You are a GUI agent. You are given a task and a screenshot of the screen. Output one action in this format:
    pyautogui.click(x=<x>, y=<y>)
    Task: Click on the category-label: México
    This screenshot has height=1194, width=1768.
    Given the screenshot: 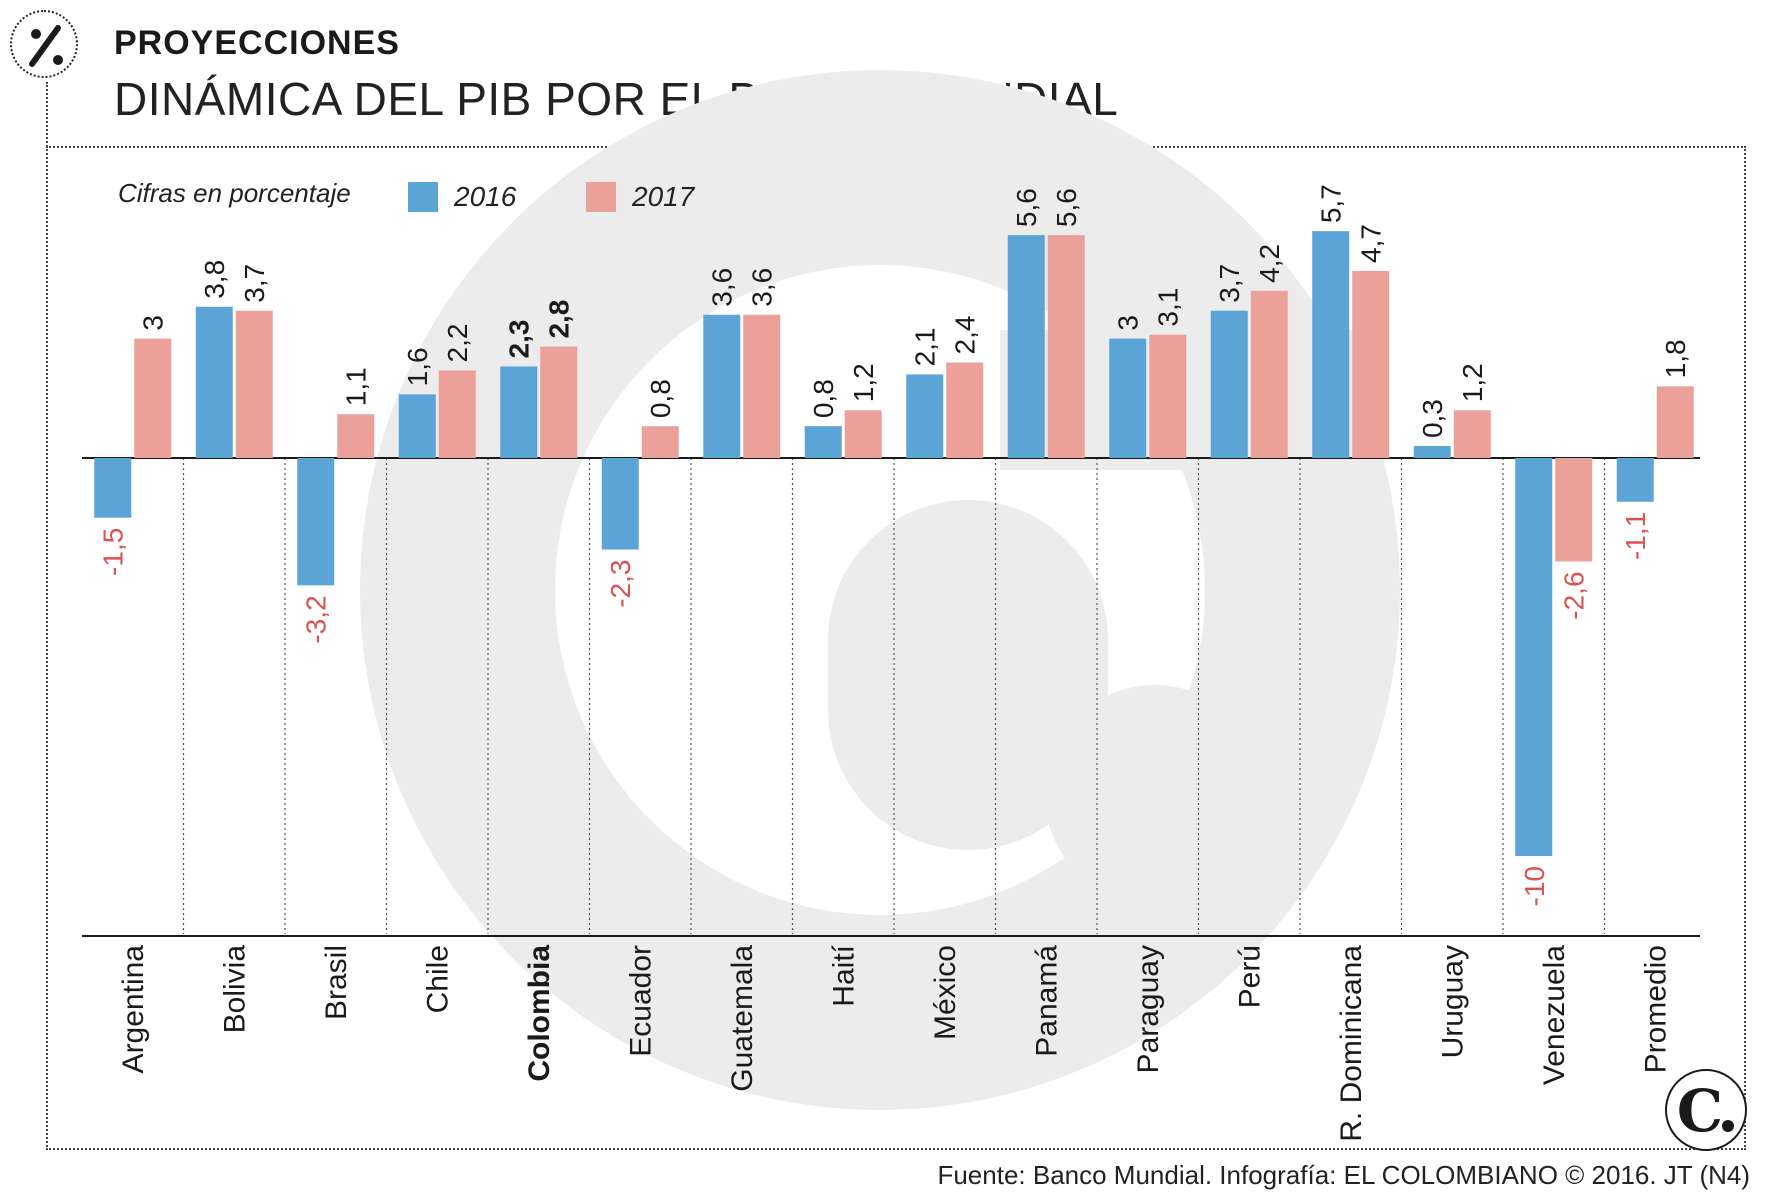 What is the action you would take?
    pyautogui.click(x=945, y=992)
    